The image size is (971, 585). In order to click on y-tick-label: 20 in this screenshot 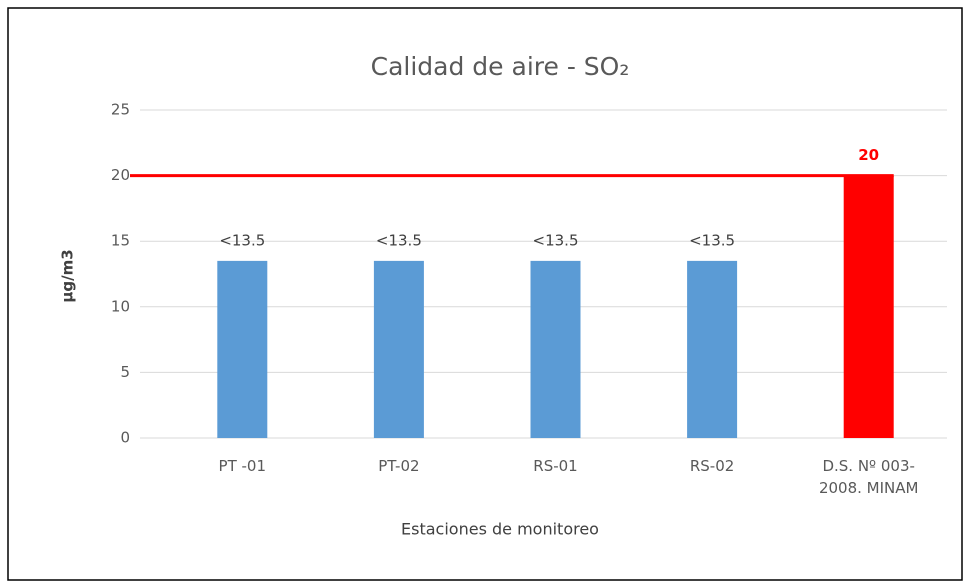, I will do `click(120, 175)`.